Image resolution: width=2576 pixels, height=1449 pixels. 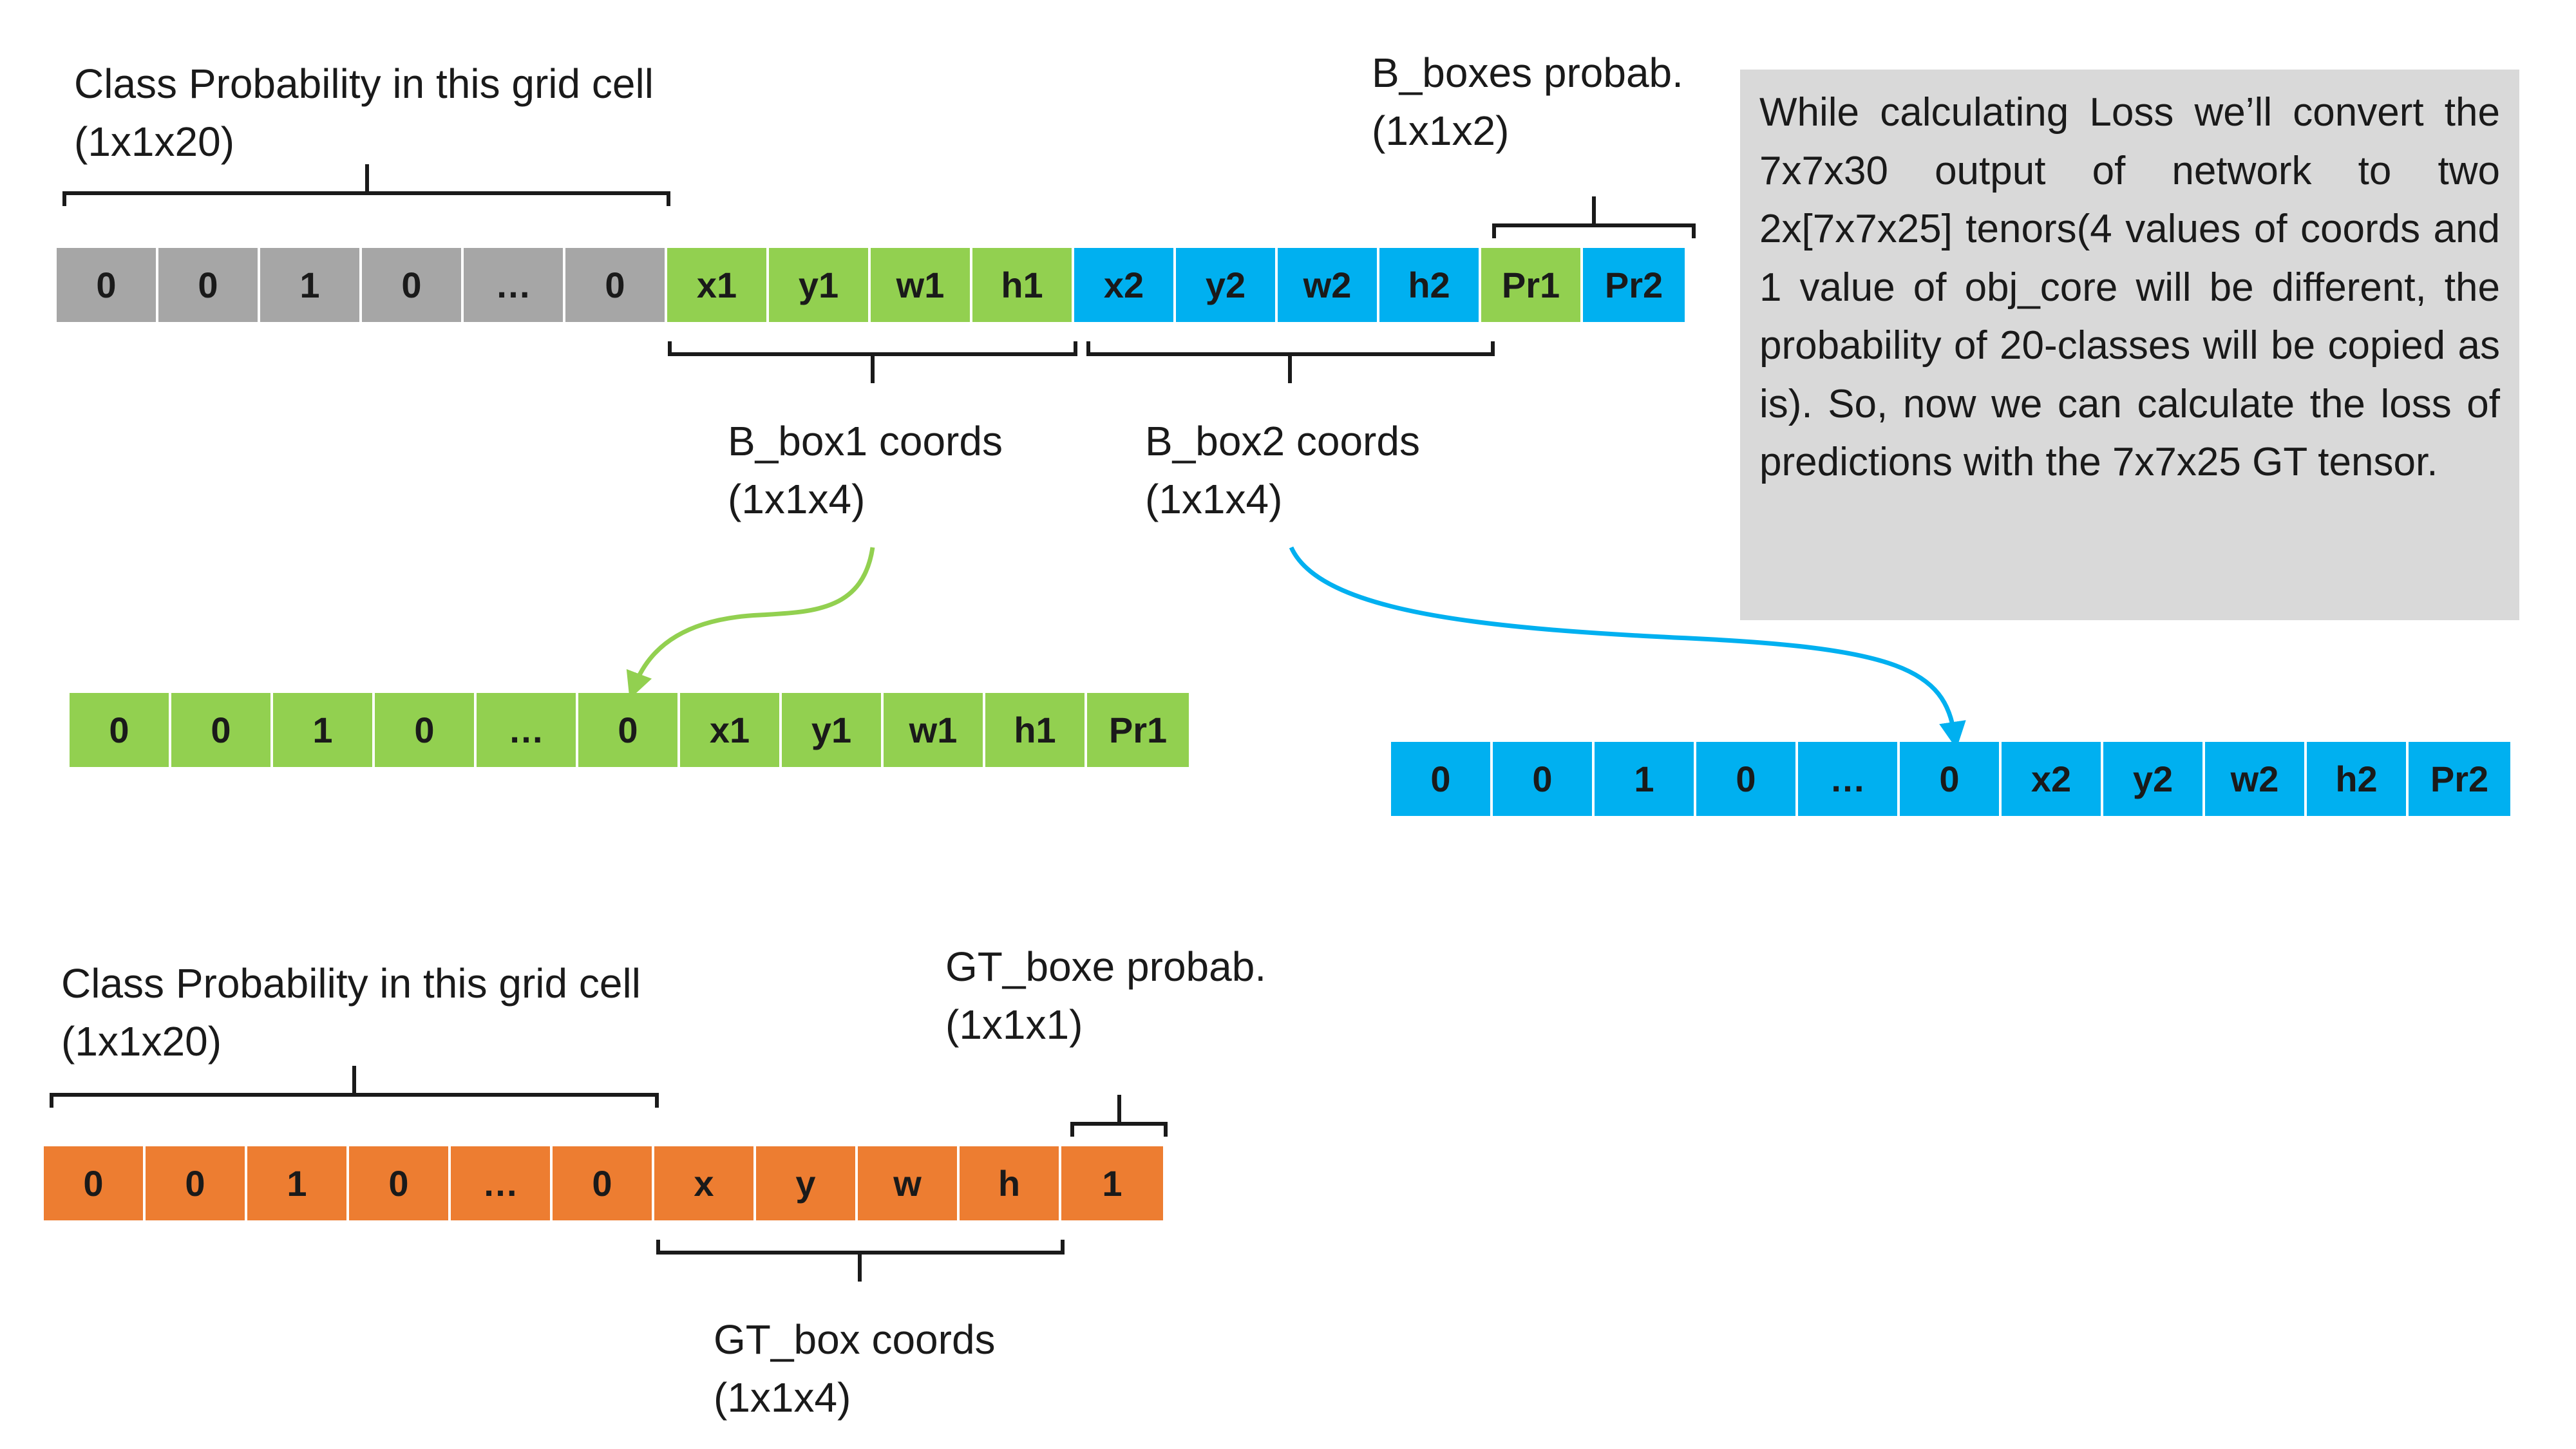 I want to click on brace-box1-coords, so click(x=873, y=362).